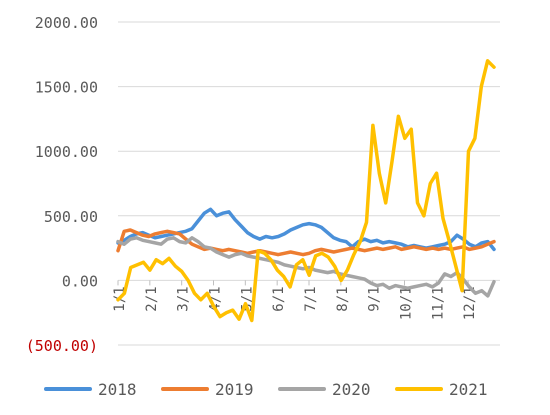 The image size is (550, 415). Describe the element at coordinates (311, 298) in the screenshot. I see `x-tick-label: 7/1` at that location.